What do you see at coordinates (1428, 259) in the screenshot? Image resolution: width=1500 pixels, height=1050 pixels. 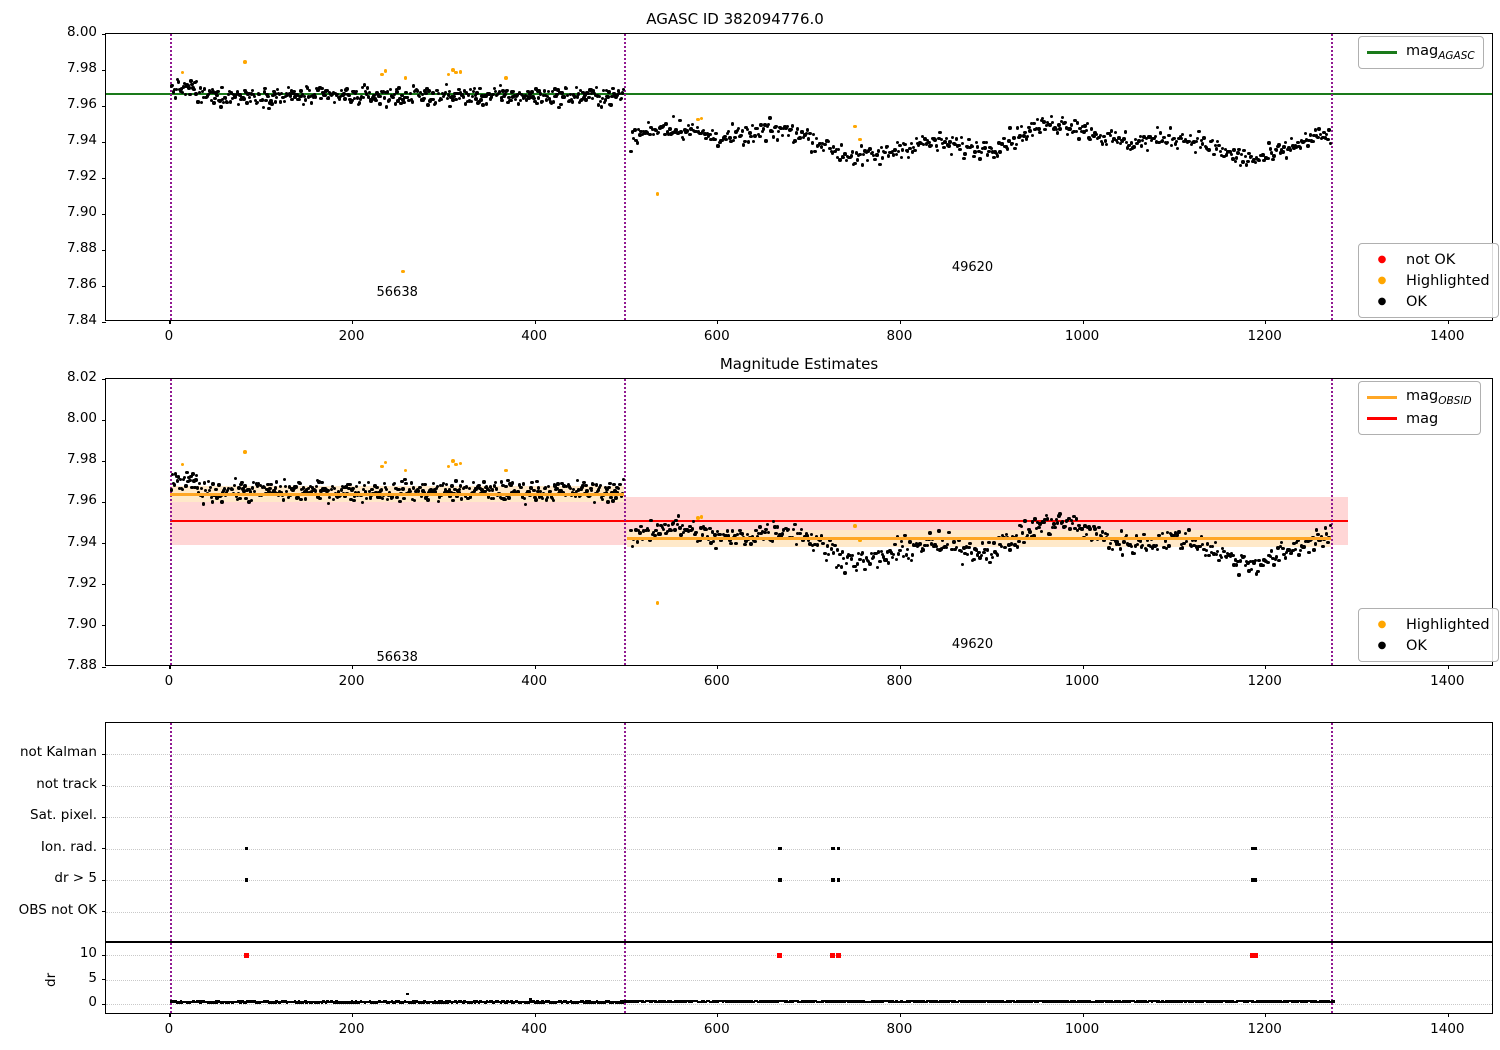 I see `legend-row: ● not OK` at bounding box center [1428, 259].